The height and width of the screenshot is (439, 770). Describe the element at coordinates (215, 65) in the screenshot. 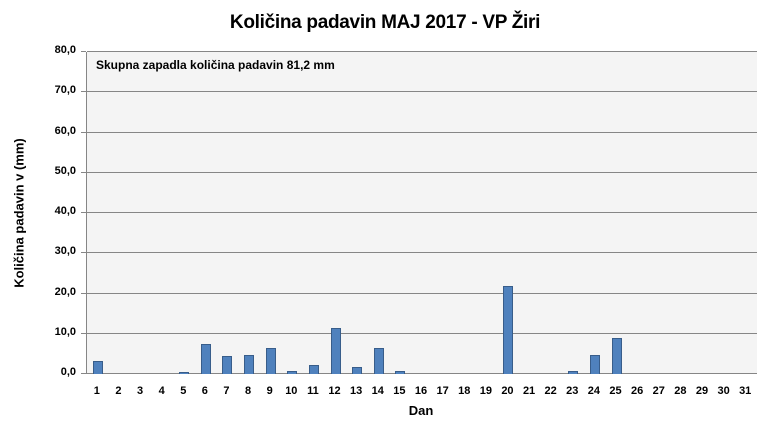

I see `total-annotation: Skupna zapadla količina padavin 81,2 mm` at that location.